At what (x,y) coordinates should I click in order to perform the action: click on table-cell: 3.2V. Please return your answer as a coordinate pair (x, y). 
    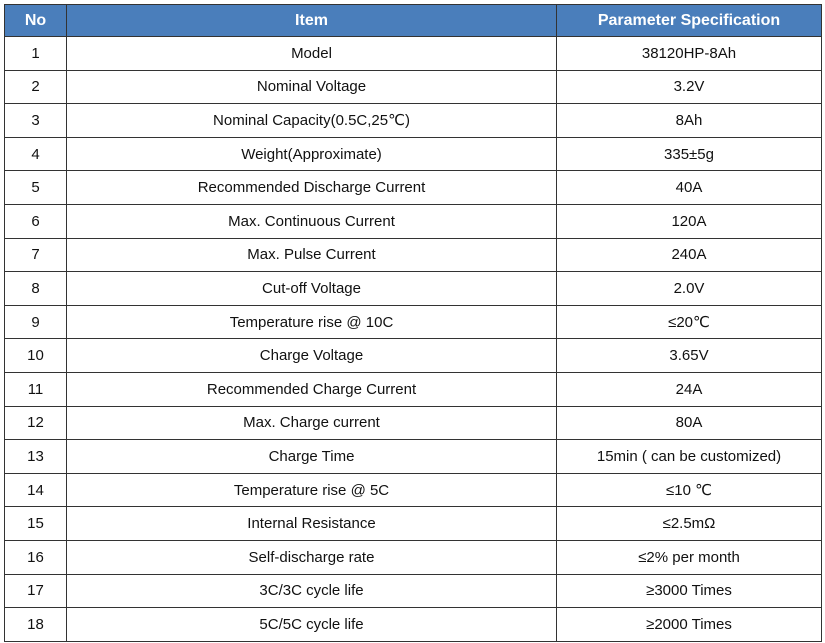
    Looking at the image, I should click on (689, 87).